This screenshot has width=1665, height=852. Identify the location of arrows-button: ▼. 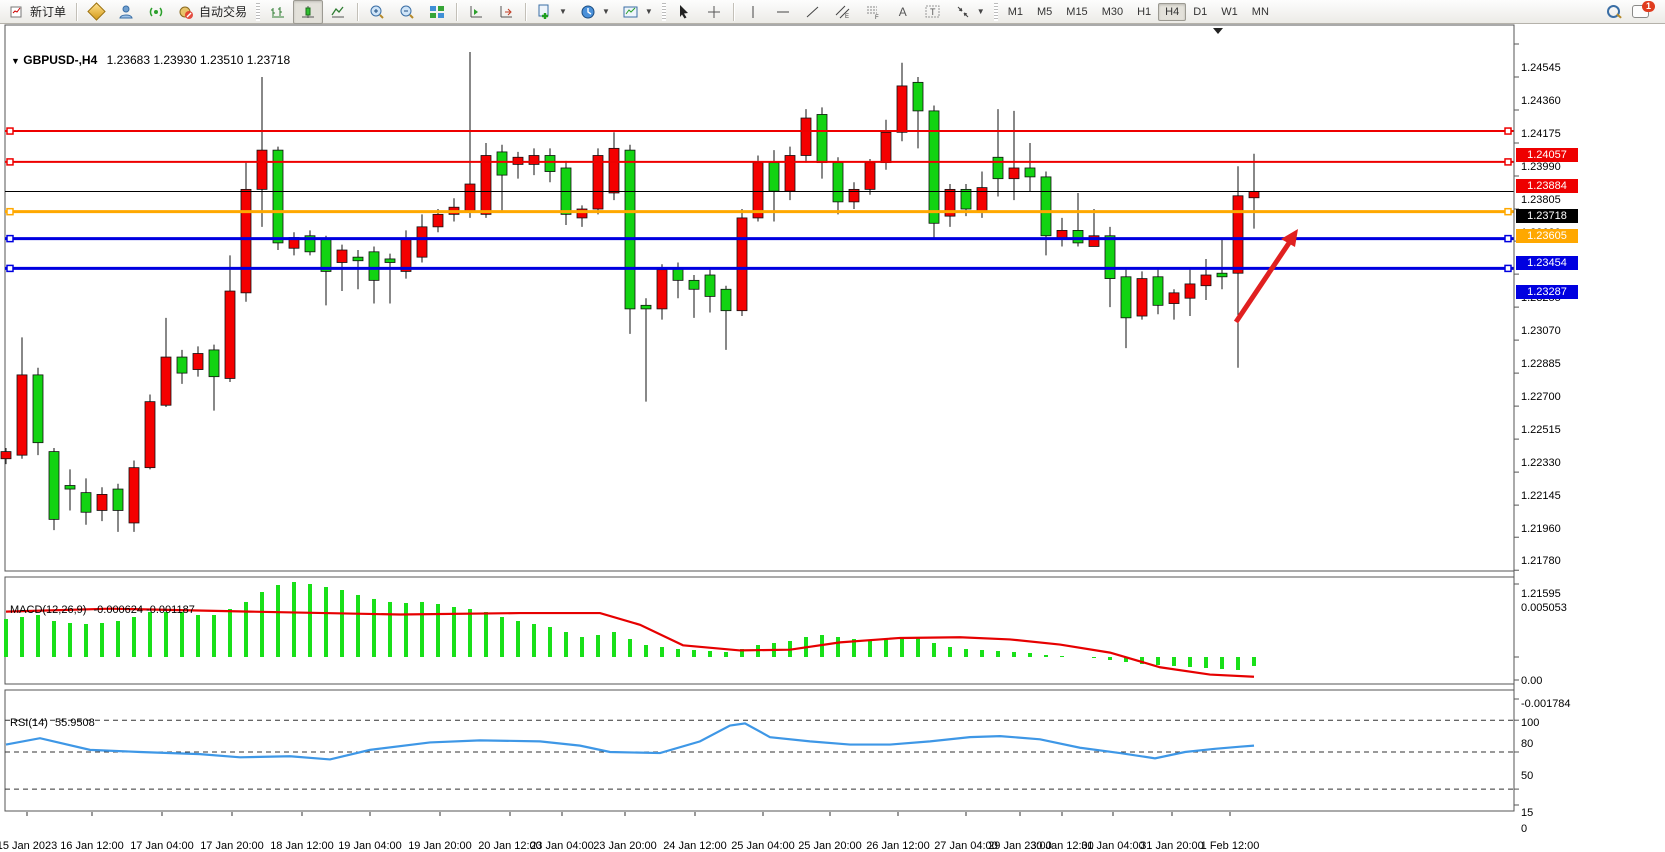
(969, 12).